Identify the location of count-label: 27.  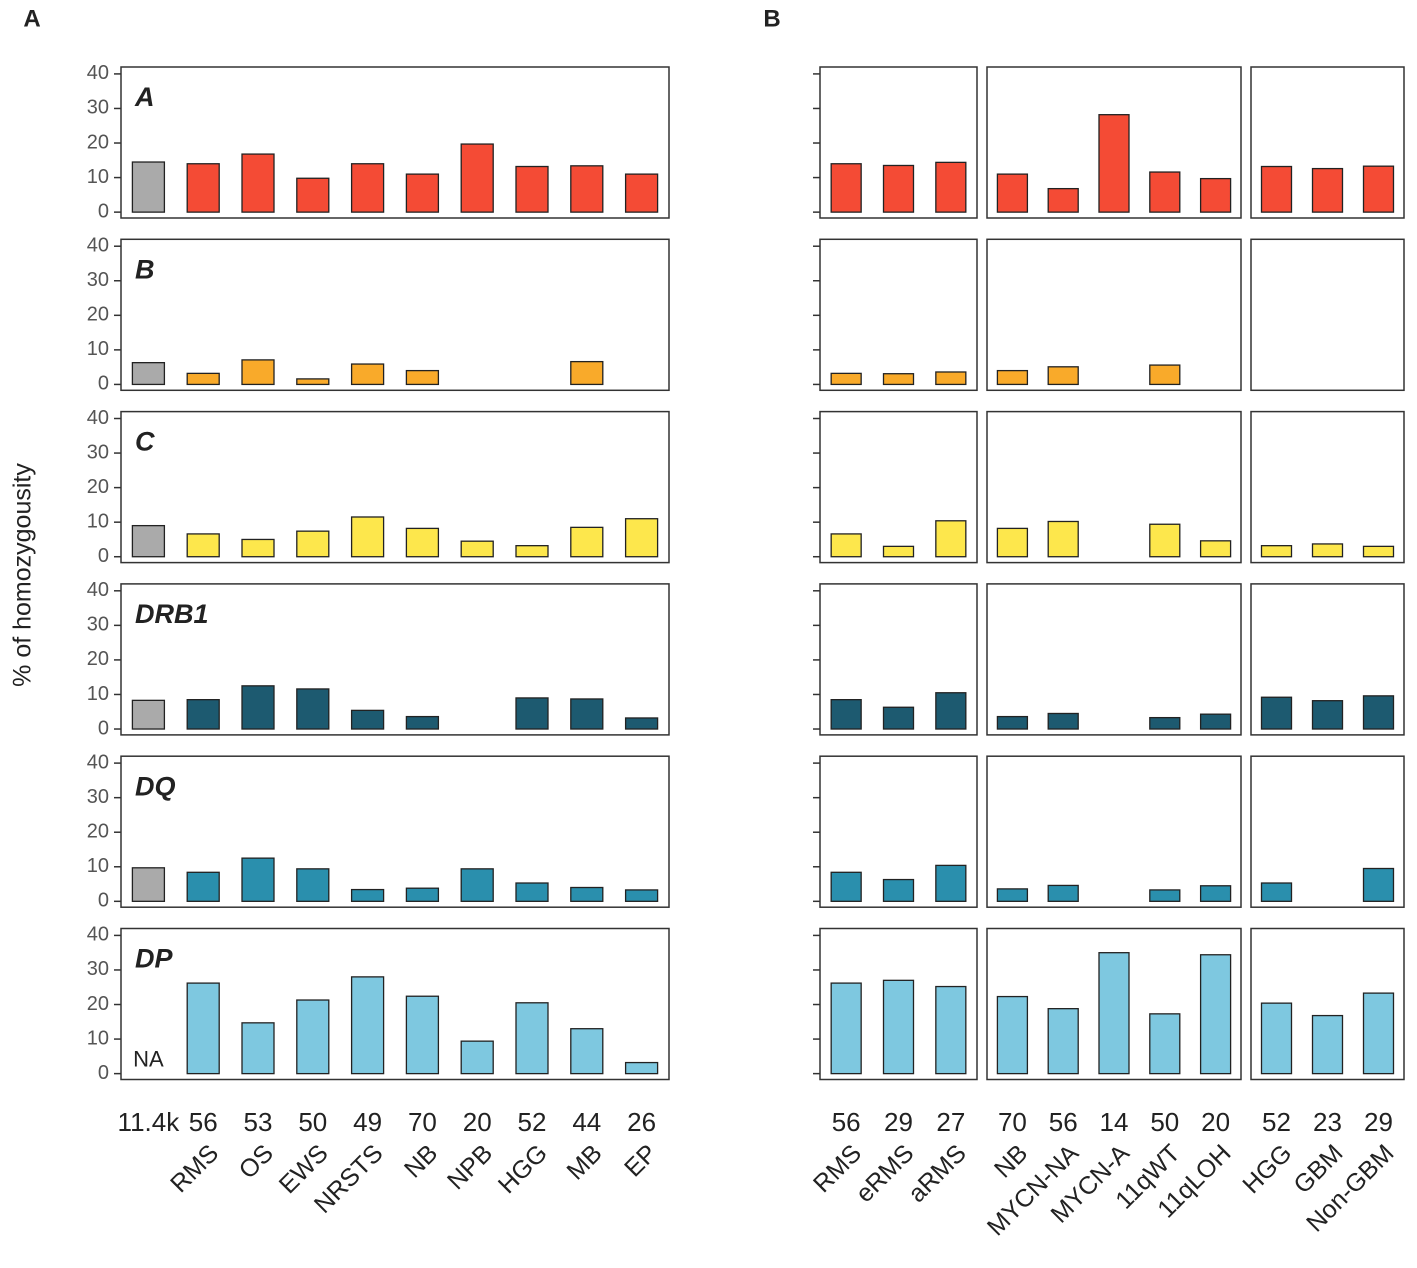
(950, 1122).